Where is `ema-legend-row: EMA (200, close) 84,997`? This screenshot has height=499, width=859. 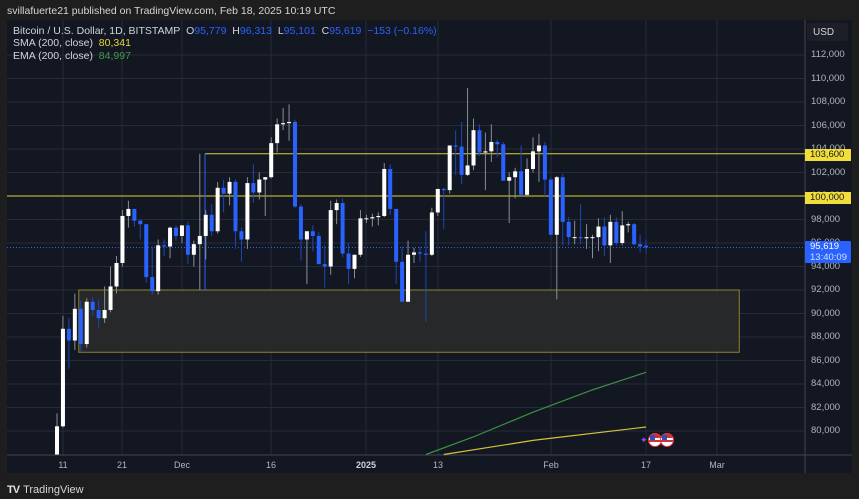 ema-legend-row: EMA (200, close) 84,997 is located at coordinates (225, 56).